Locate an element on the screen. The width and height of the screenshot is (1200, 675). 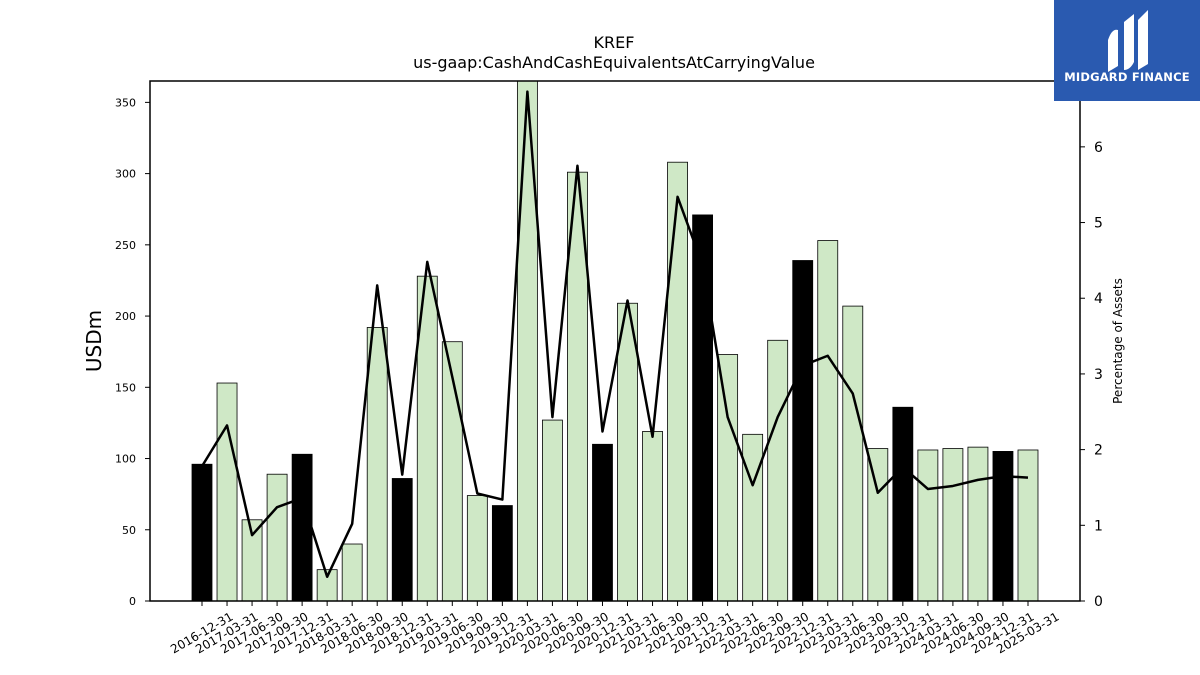
midgard-logo-icon is located at coordinates (1128, 41).